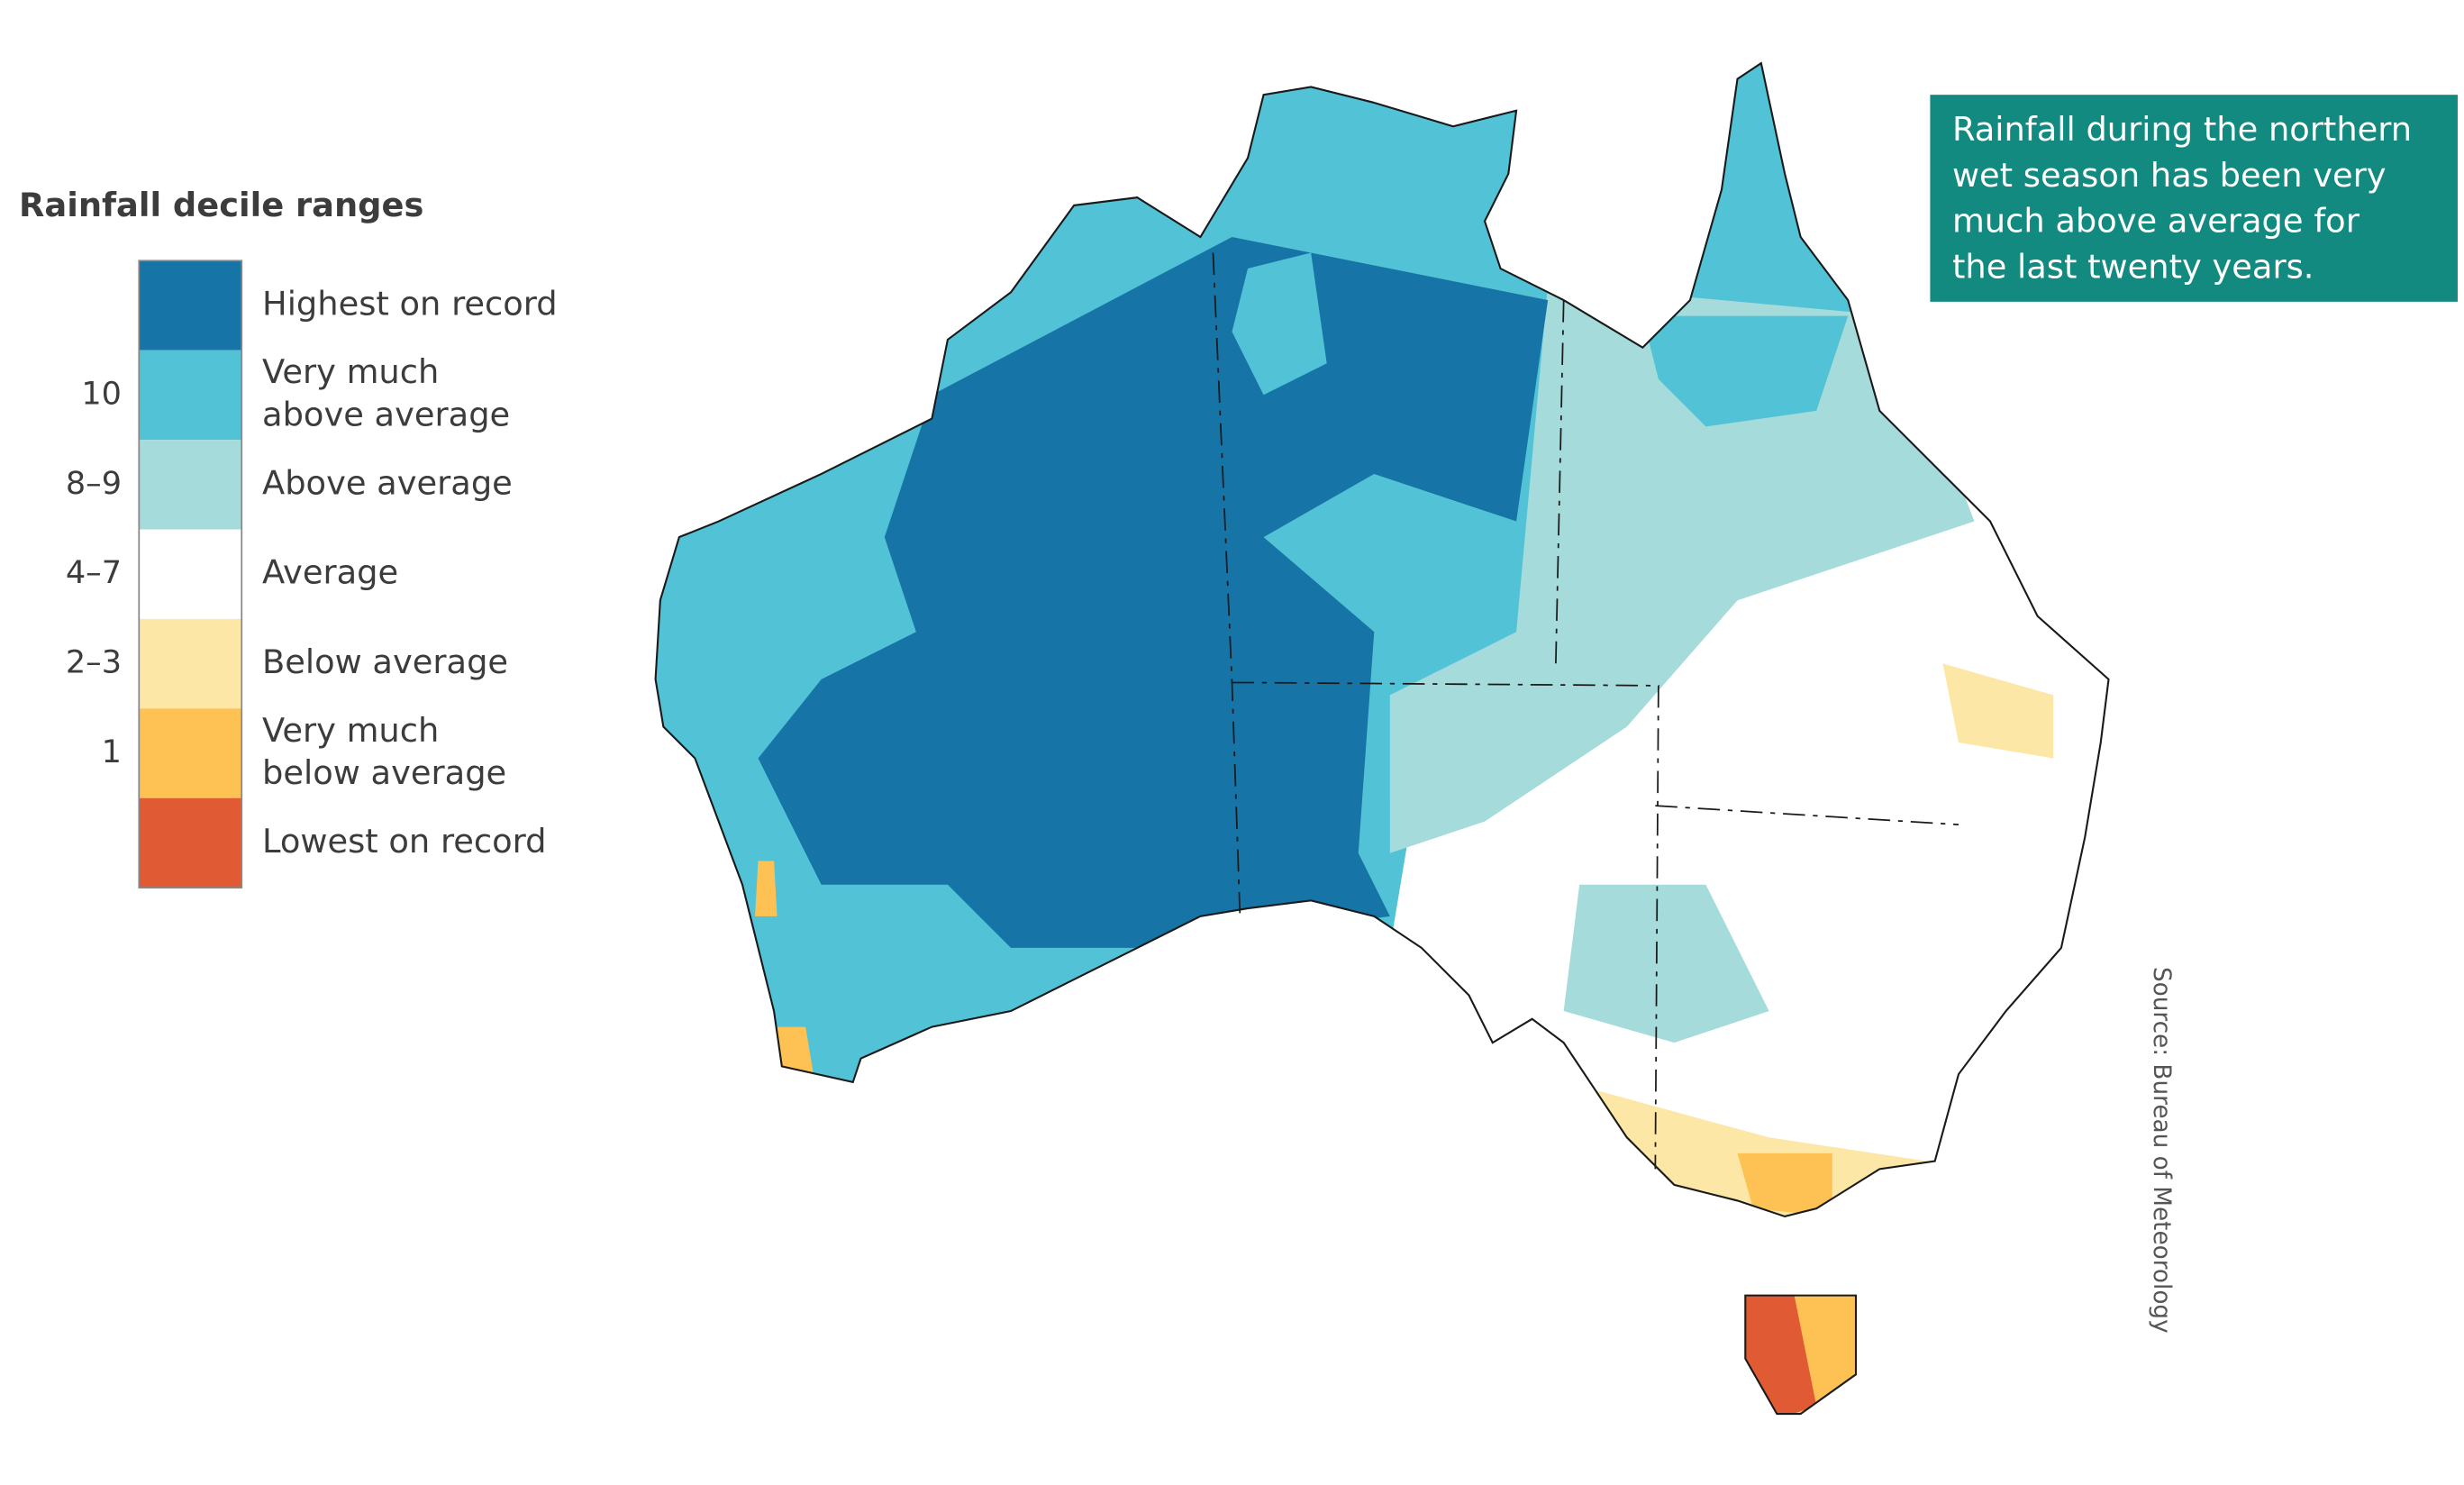 Image resolution: width=2464 pixels, height=1485 pixels. Describe the element at coordinates (94, 572) in the screenshot. I see `legend-range: 4–7` at that location.